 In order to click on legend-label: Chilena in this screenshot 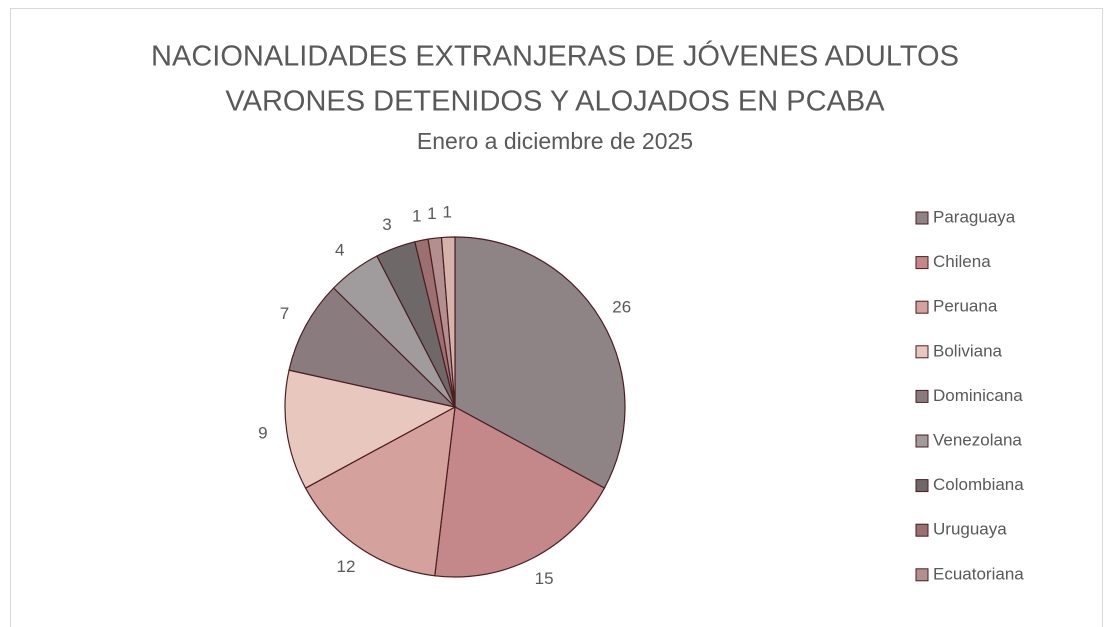, I will do `click(962, 261)`.